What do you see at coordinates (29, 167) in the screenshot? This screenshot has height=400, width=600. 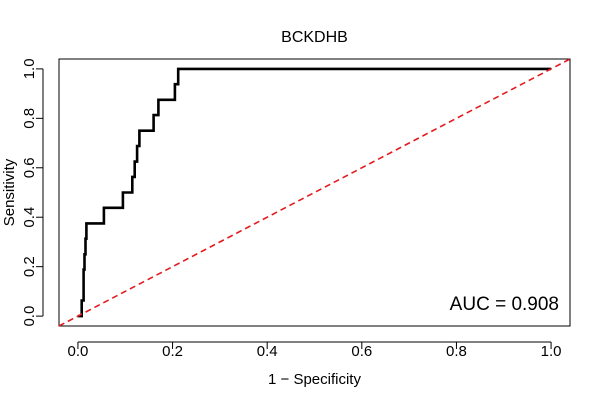 I see `y-tick-label: 0.6` at bounding box center [29, 167].